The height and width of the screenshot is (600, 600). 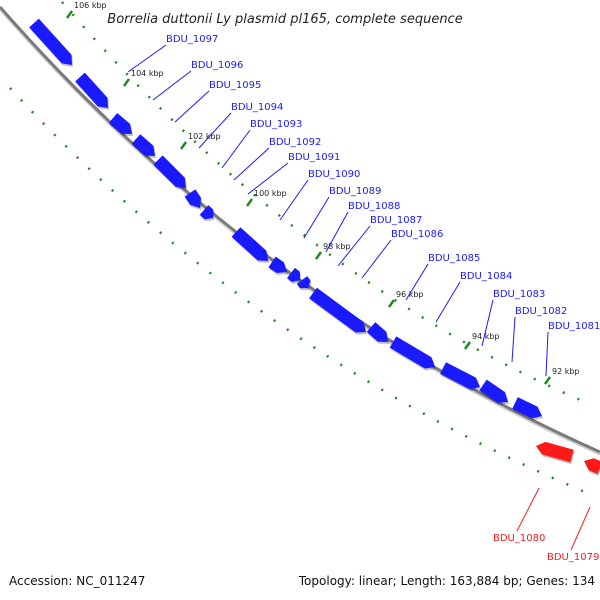 What do you see at coordinates (204, 136) in the screenshot?
I see `kbp-tick-label: 102 kbp` at bounding box center [204, 136].